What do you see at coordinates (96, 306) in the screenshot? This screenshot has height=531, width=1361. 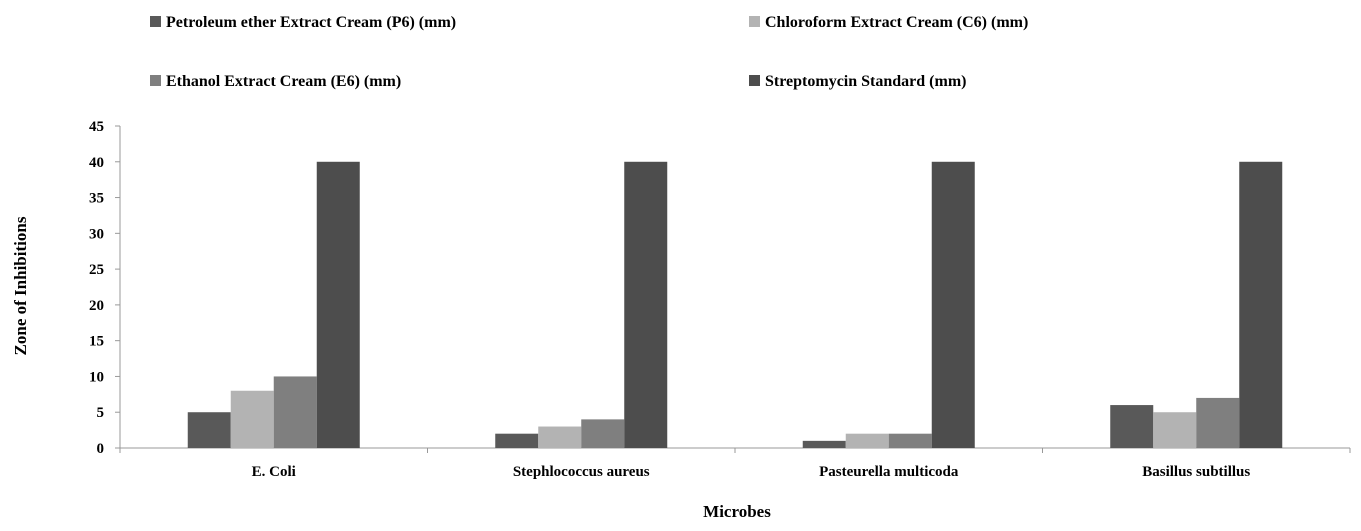 I see `y-tick-label: 20` at bounding box center [96, 306].